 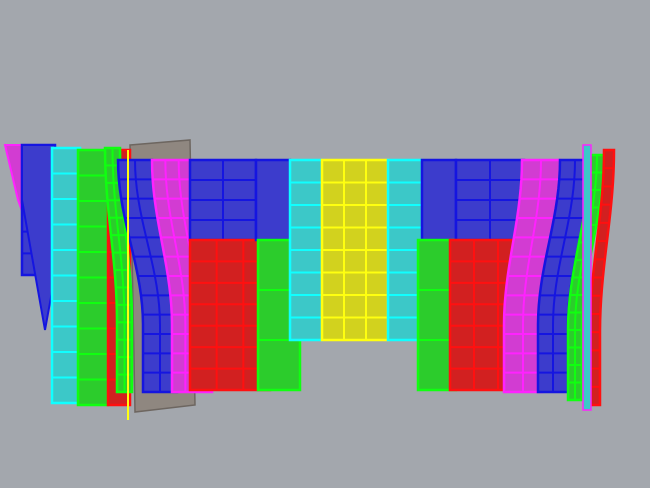 I want to click on left-wall-blue-wedge, so click(x=38, y=237).